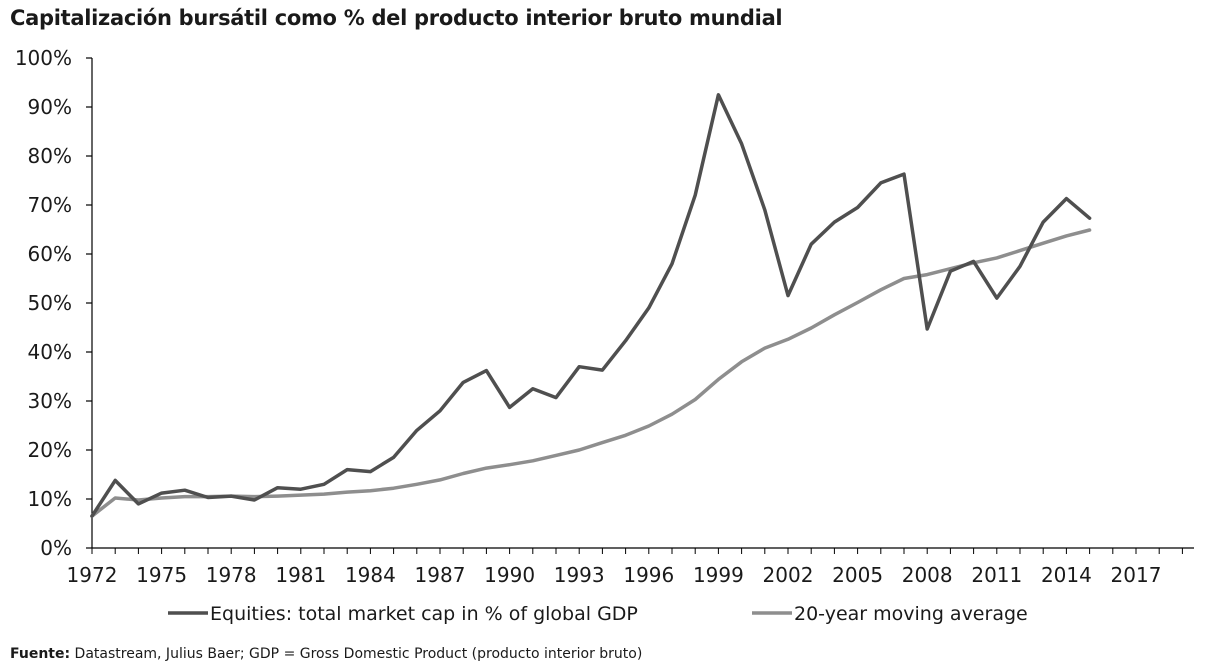 Image resolution: width=1210 pixels, height=672 pixels. I want to click on y-tick-label: 30%, so click(50, 401).